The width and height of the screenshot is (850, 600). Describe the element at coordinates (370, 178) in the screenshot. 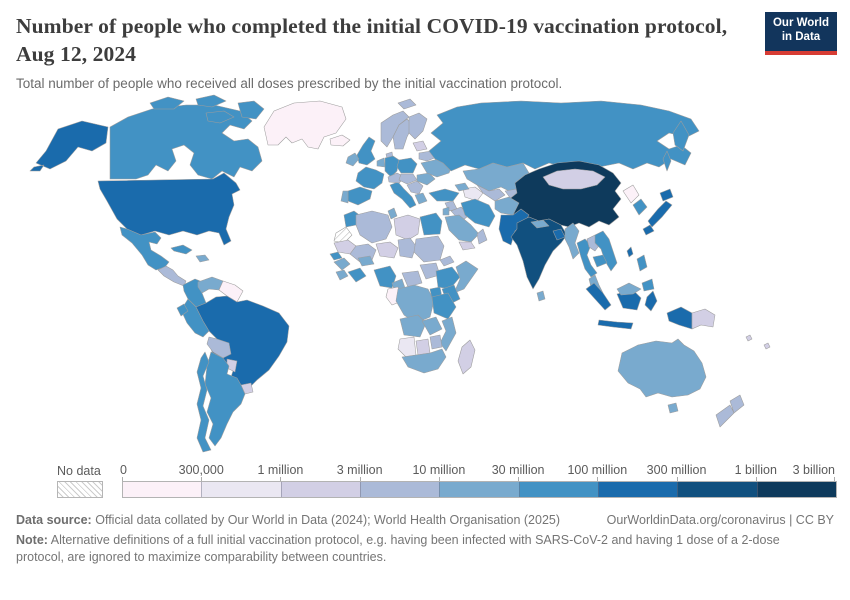

I see `country-france` at that location.